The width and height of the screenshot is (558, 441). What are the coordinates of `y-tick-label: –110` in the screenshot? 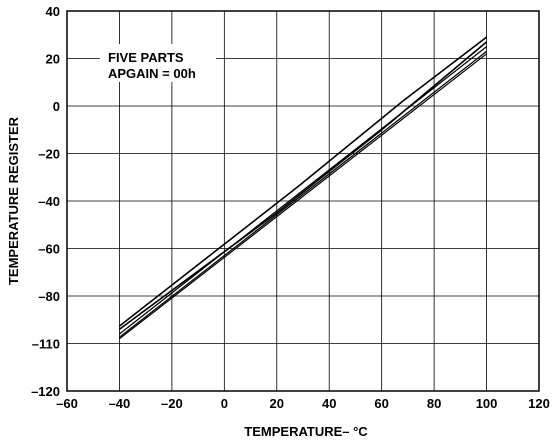 It's located at (46, 344).